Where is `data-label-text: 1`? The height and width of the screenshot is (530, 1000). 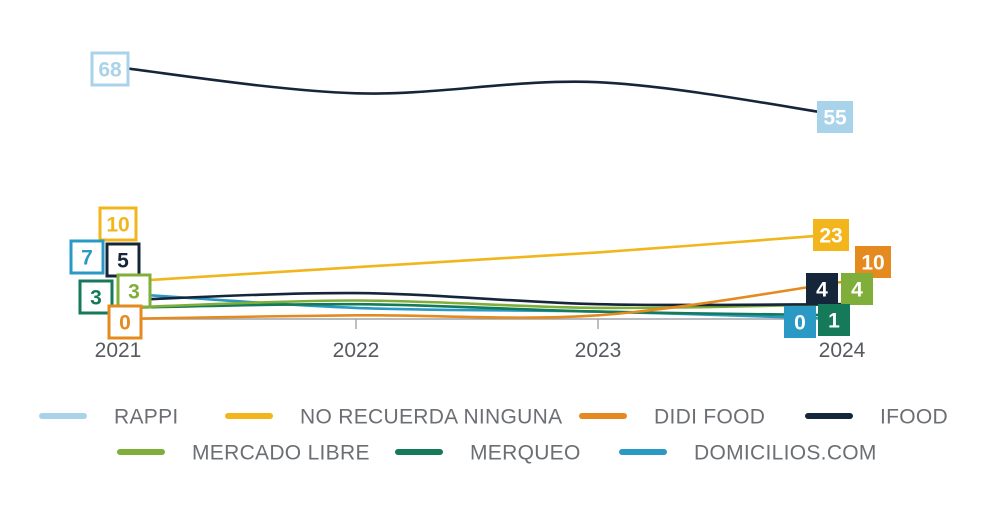
data-label-text: 1 is located at coordinates (834, 321).